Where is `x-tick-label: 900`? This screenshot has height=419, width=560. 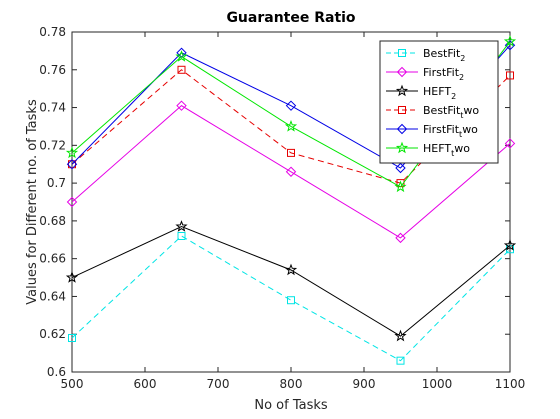 x-tick-label: 900 is located at coordinates (364, 384).